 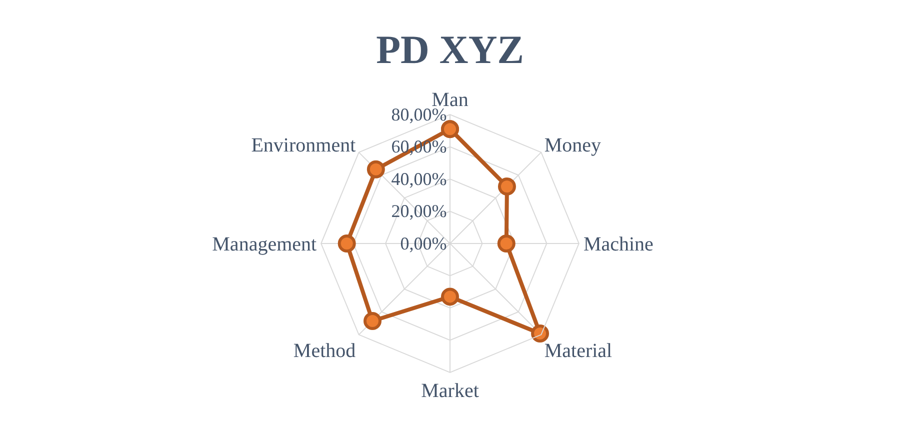 What do you see at coordinates (264, 245) in the screenshot?
I see `spoke-label: Management` at bounding box center [264, 245].